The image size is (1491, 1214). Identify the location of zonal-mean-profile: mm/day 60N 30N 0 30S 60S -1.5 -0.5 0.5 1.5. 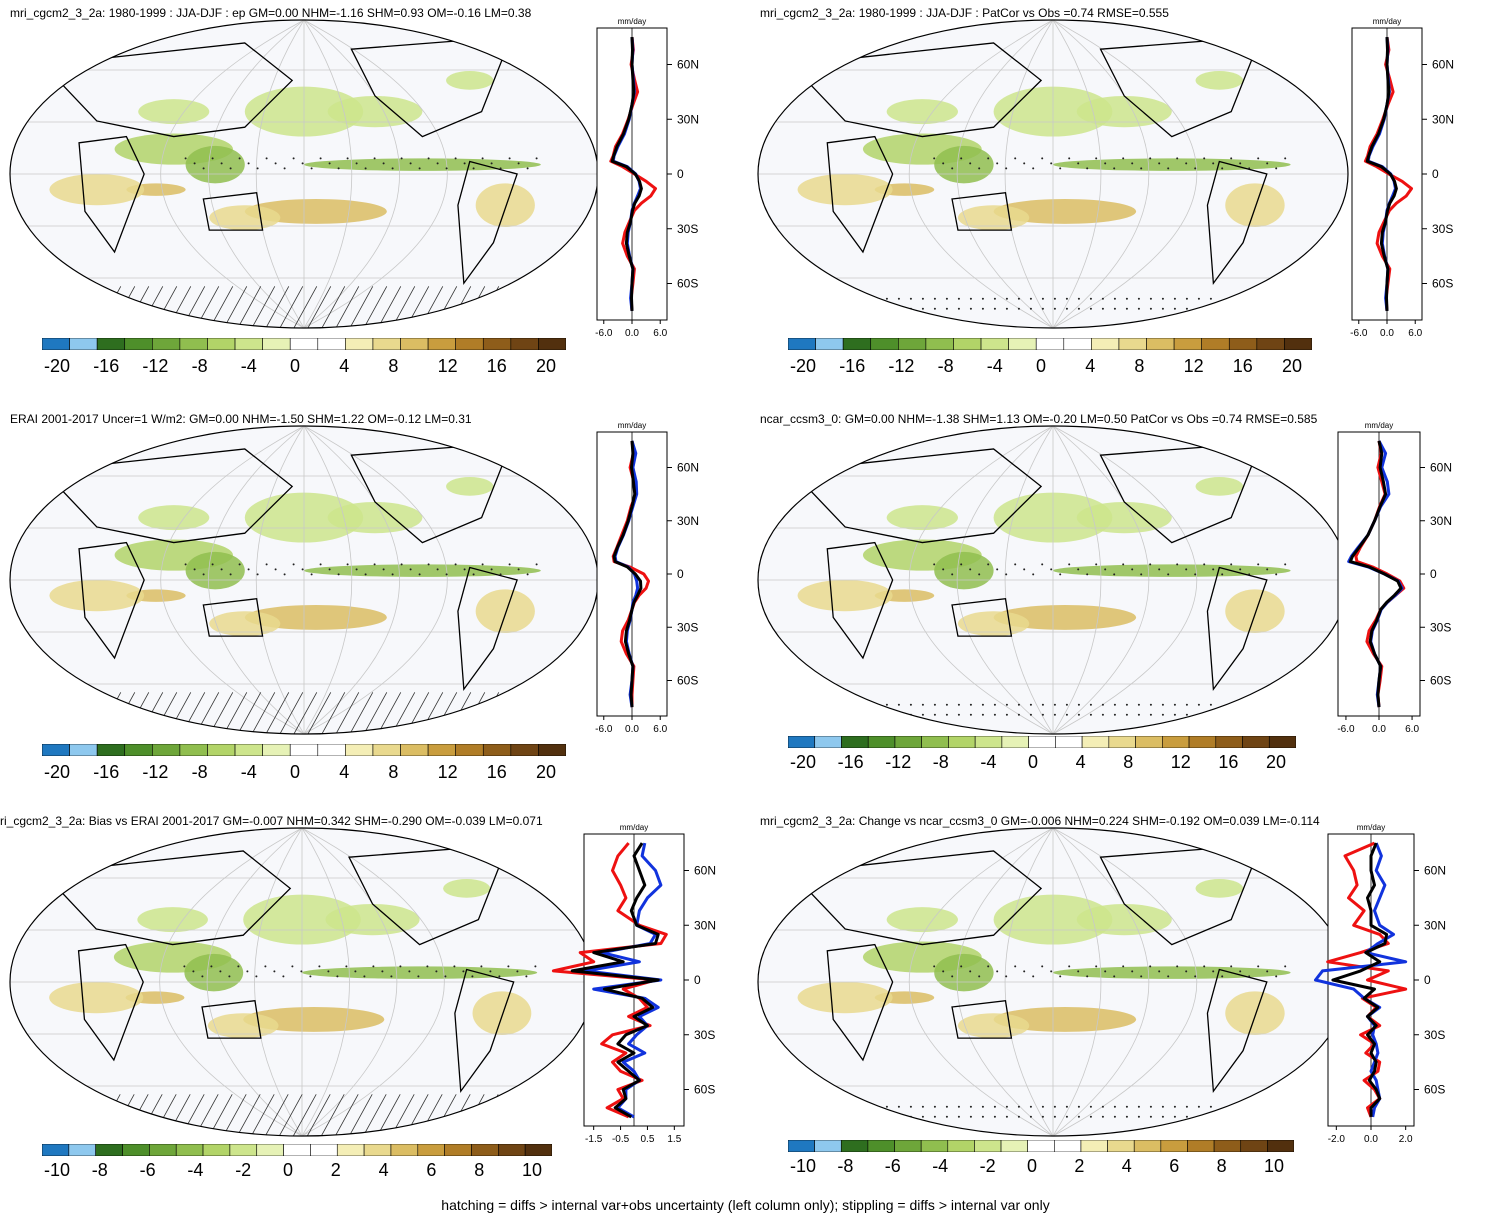
(633, 984).